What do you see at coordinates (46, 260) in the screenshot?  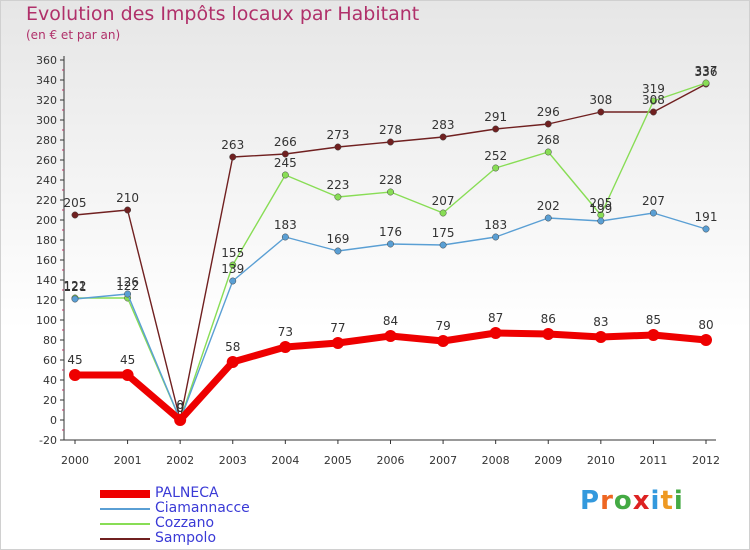 I see `y-tick-label: 160` at bounding box center [46, 260].